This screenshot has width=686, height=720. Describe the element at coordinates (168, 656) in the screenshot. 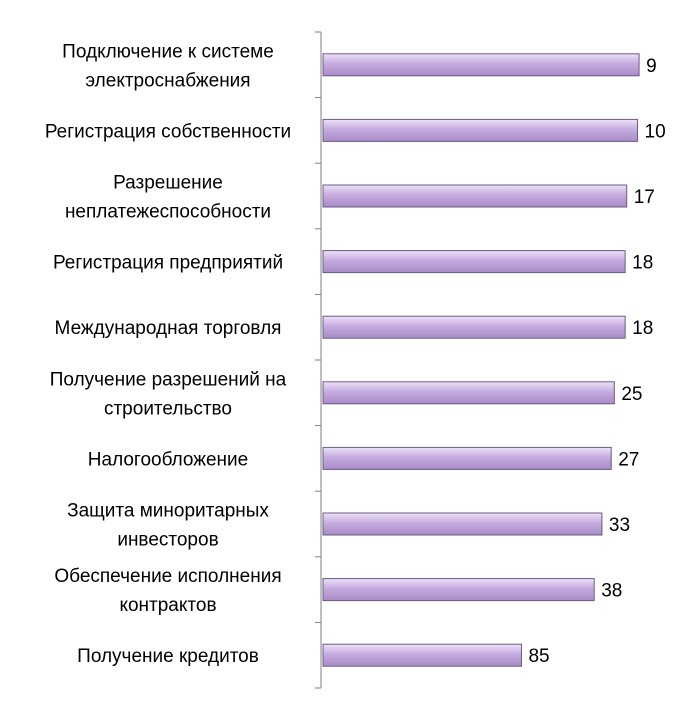

I see `category-label: Получение кредитов` at that location.